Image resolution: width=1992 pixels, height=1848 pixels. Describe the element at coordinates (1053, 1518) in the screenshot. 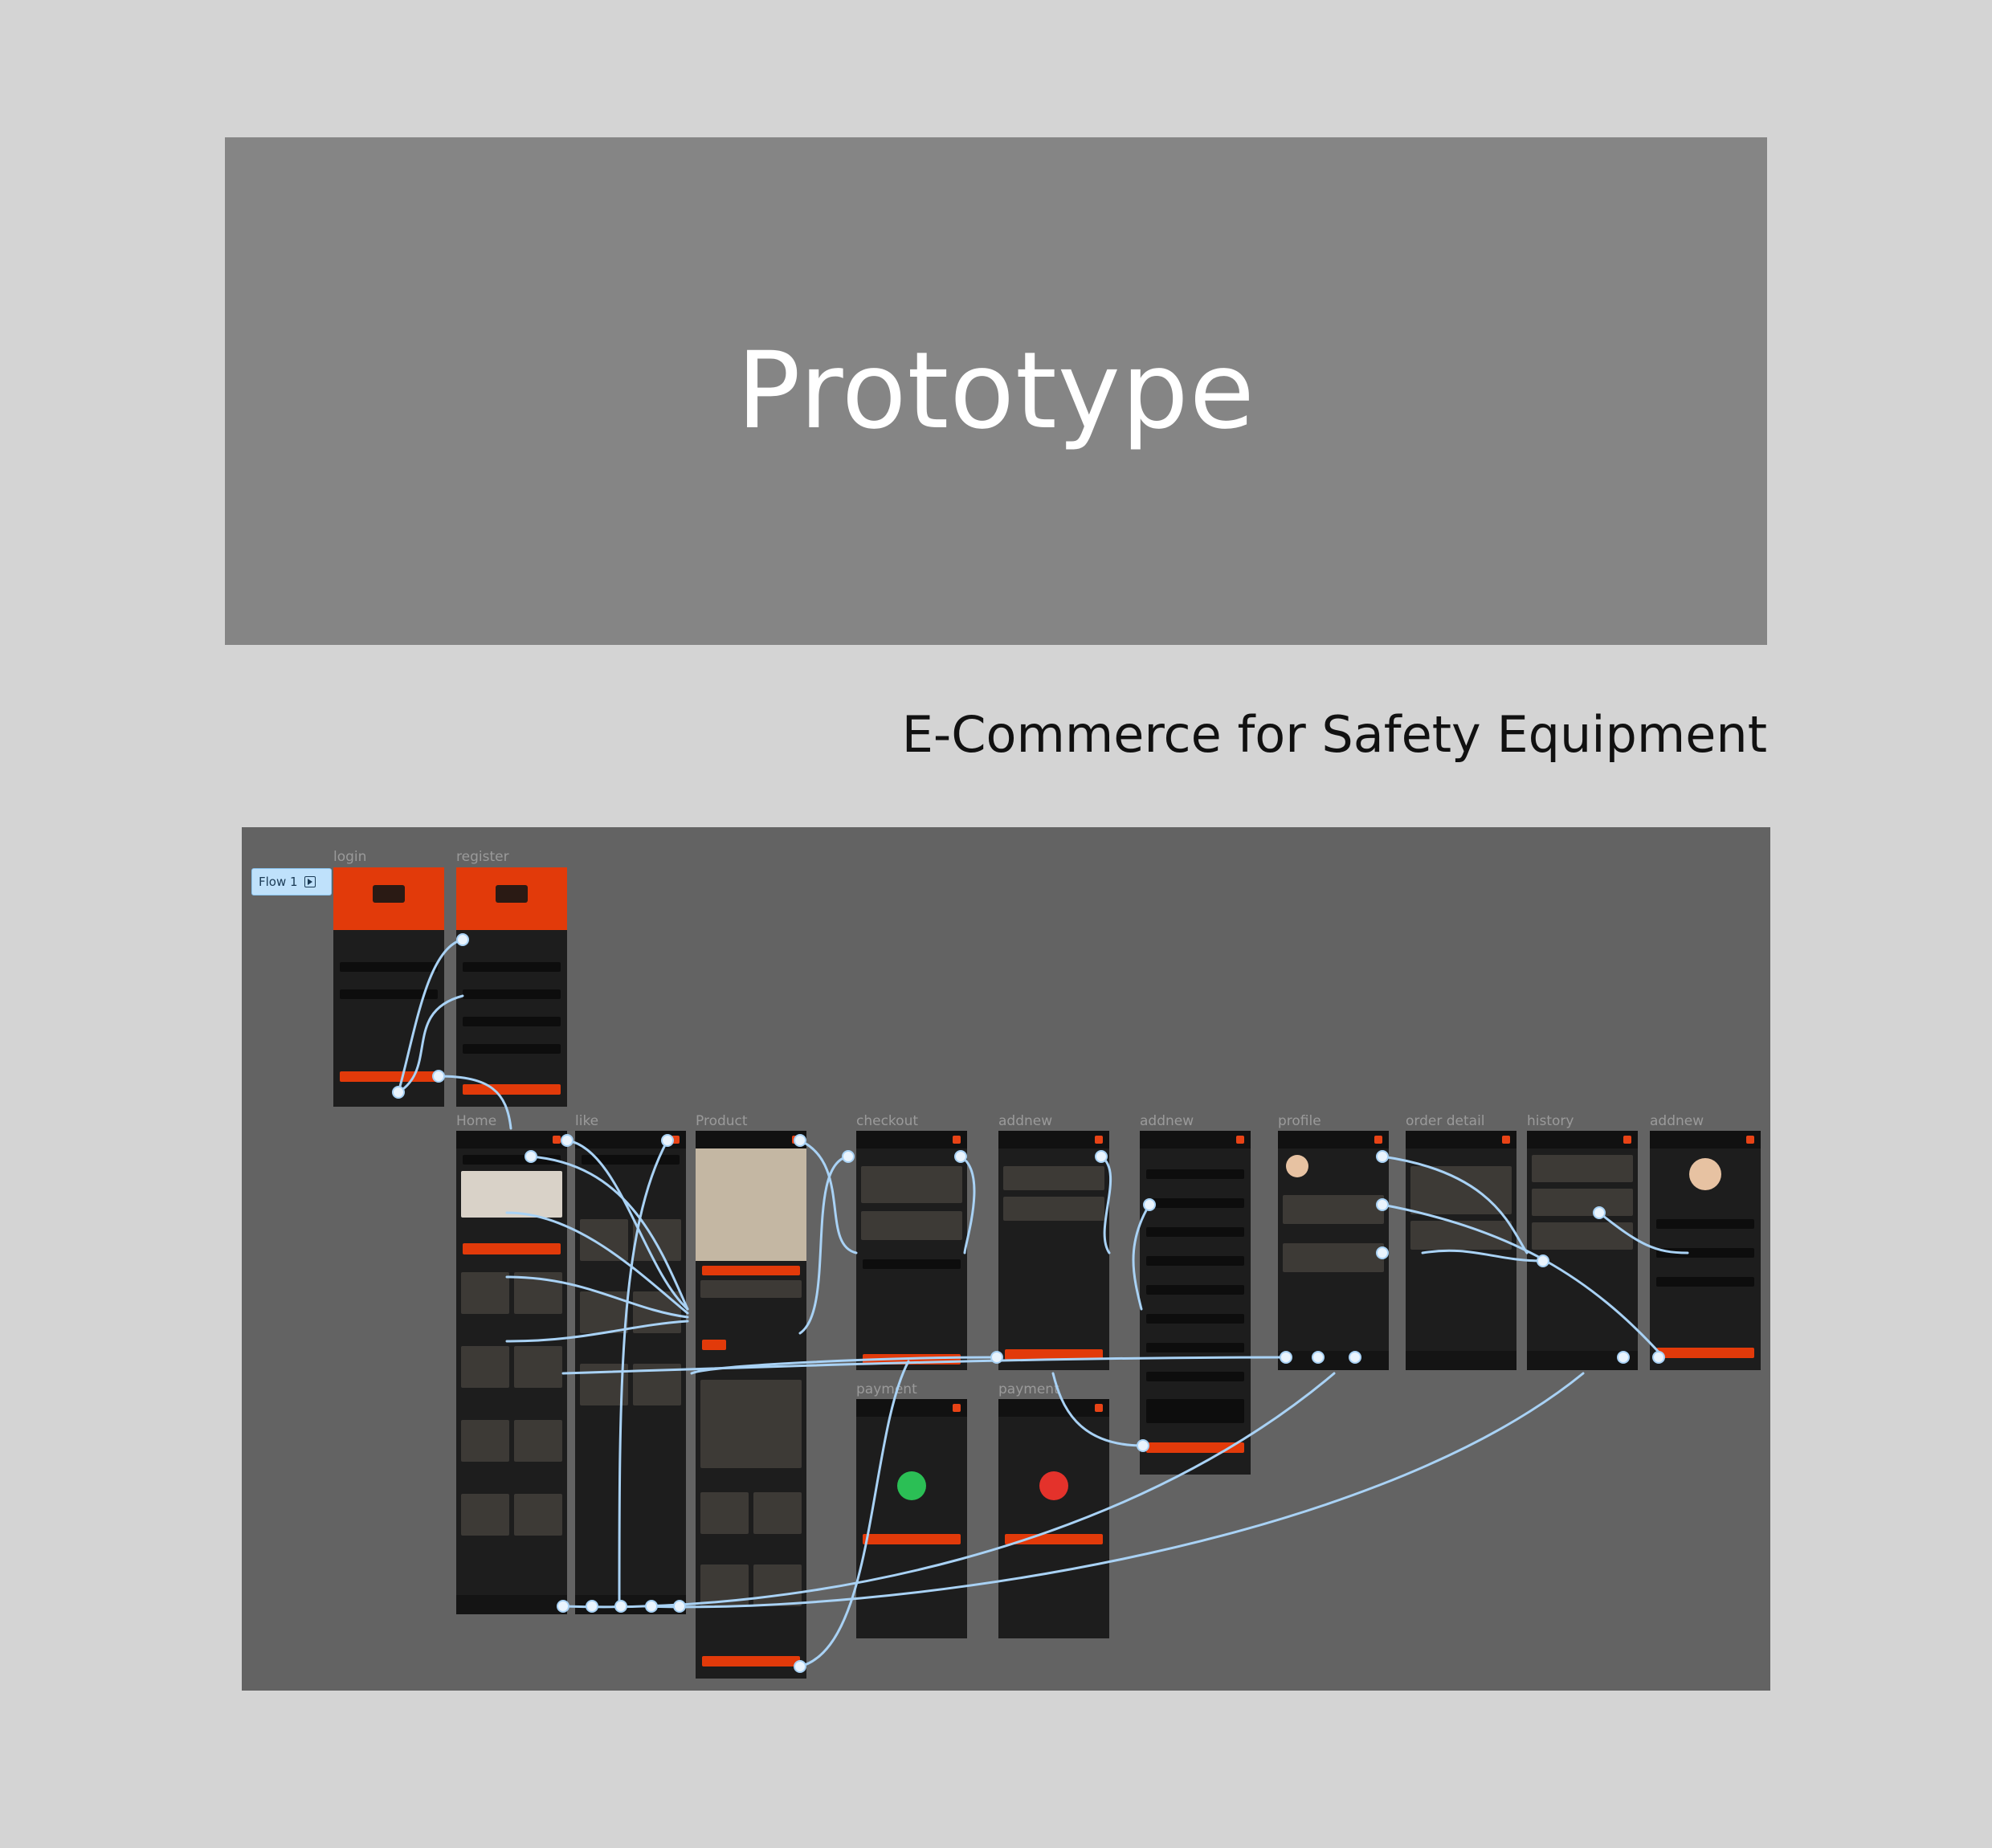

I see `frame-payment-fail` at that location.